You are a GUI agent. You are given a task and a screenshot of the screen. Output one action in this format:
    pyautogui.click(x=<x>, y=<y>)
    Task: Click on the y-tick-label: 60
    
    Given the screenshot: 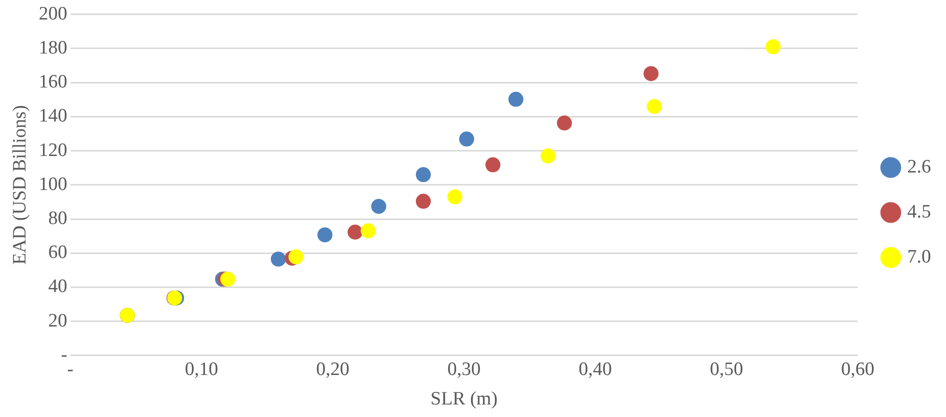 What is the action you would take?
    pyautogui.click(x=58, y=253)
    